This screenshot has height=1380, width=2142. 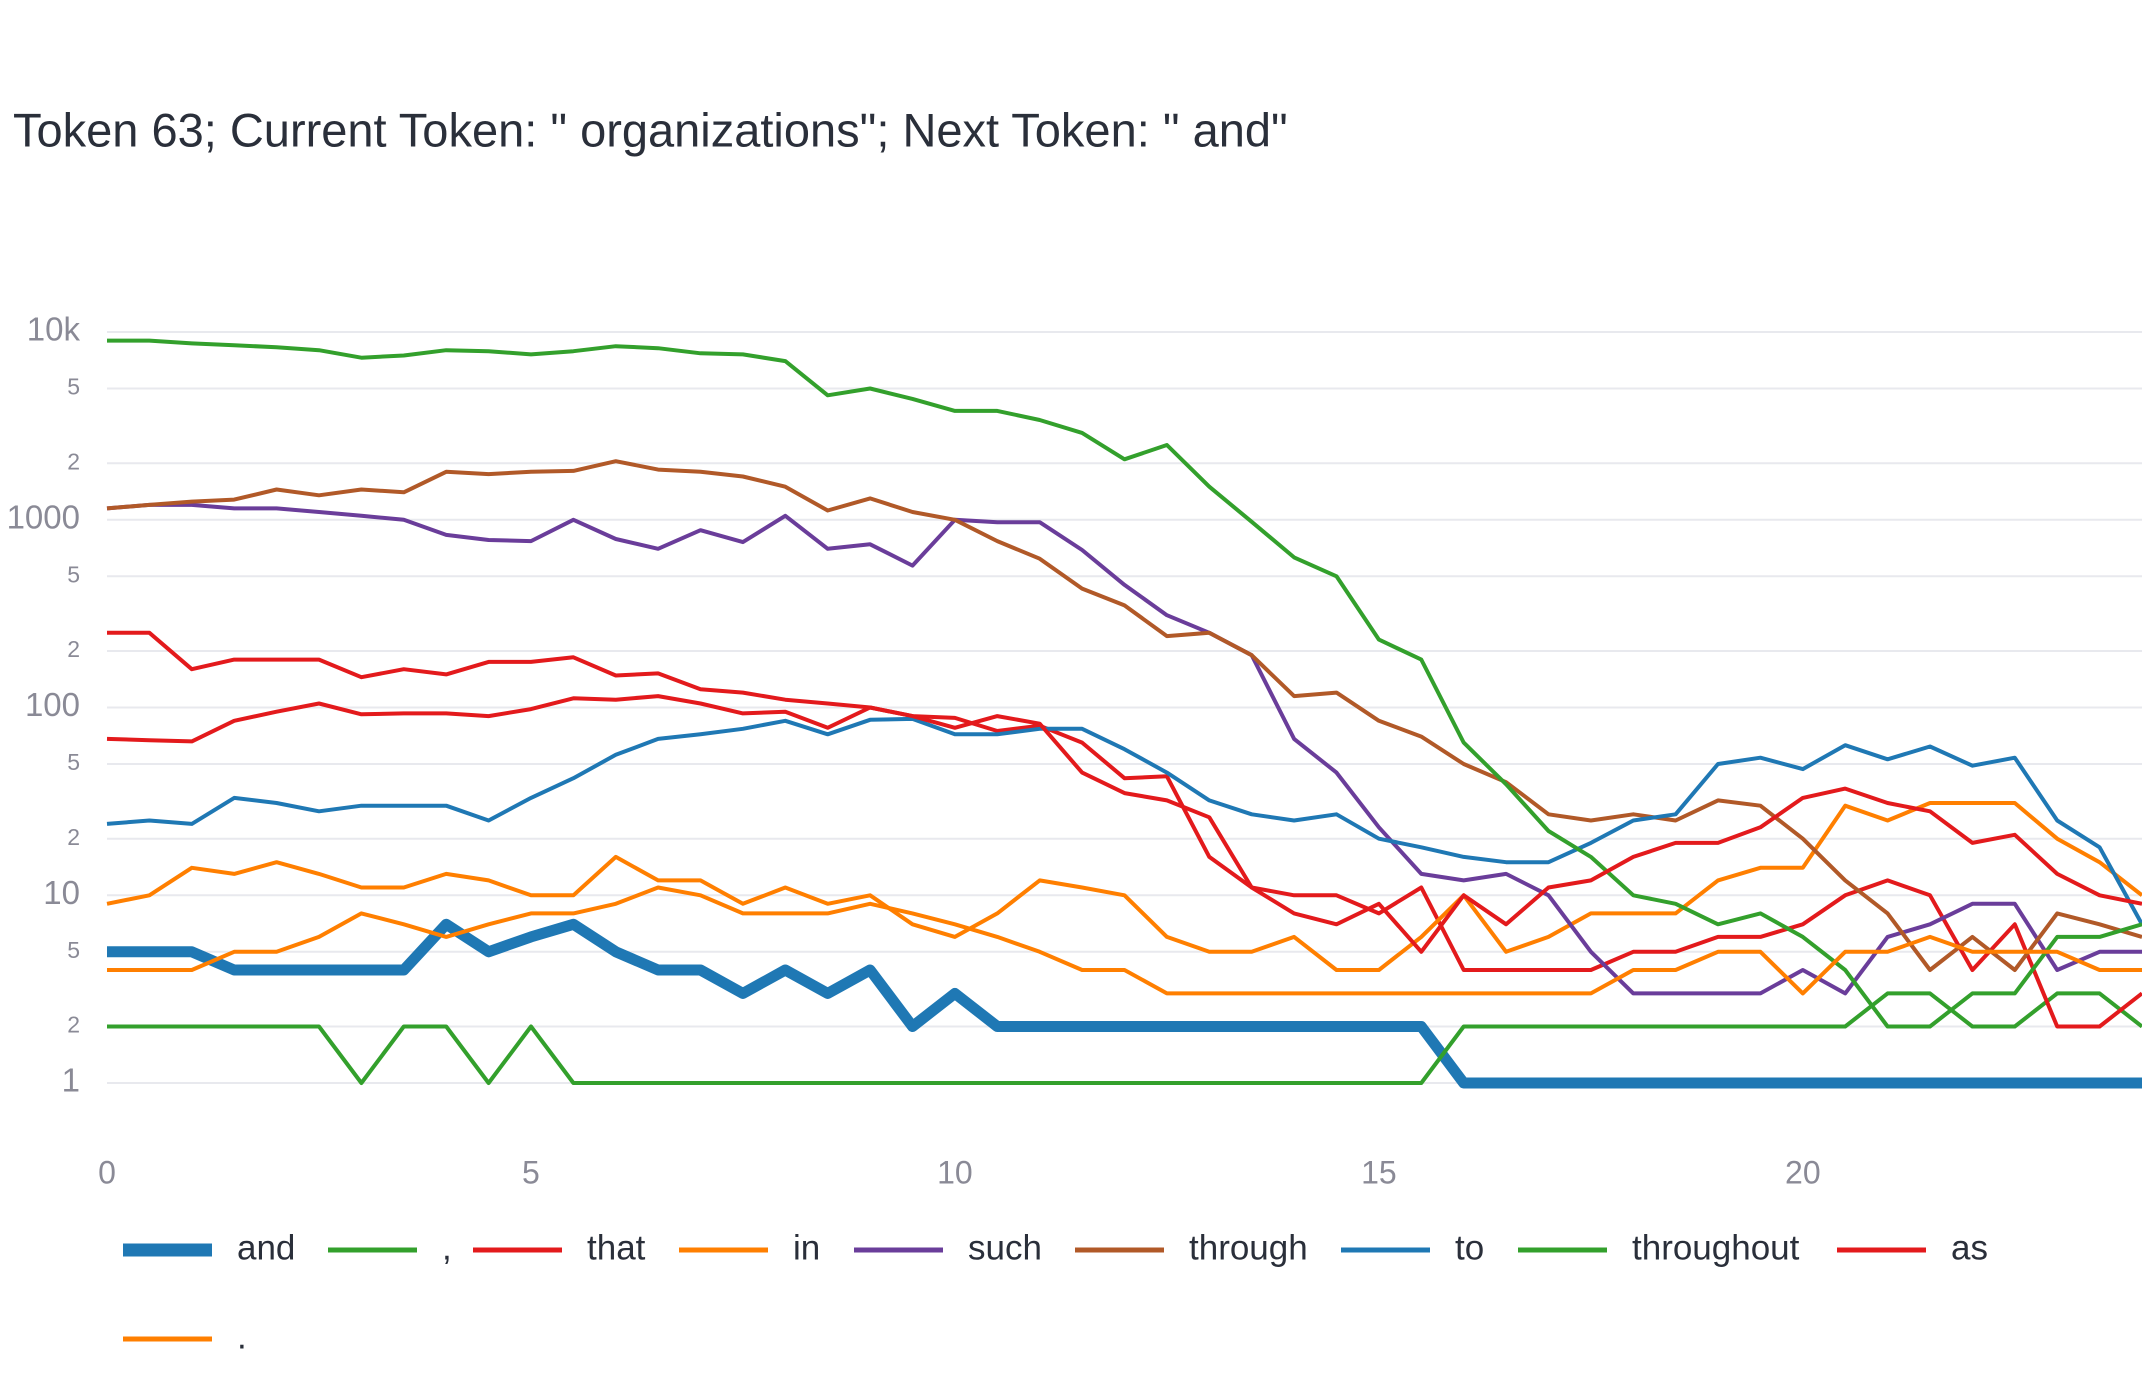 I want to click on legend-label: ,, so click(x=447, y=1247).